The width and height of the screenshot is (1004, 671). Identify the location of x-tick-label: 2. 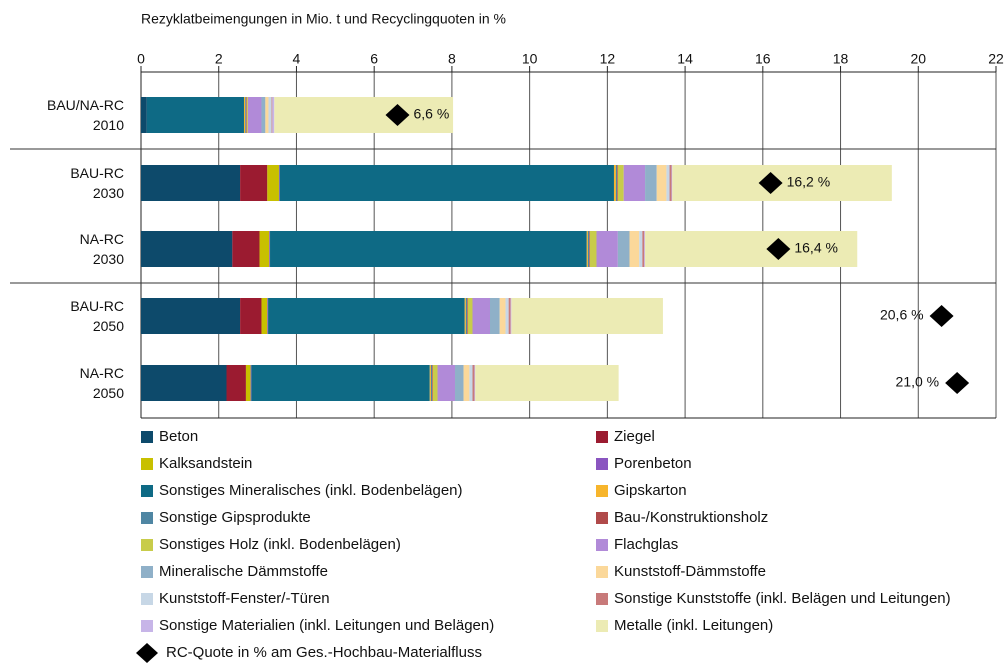
(219, 59).